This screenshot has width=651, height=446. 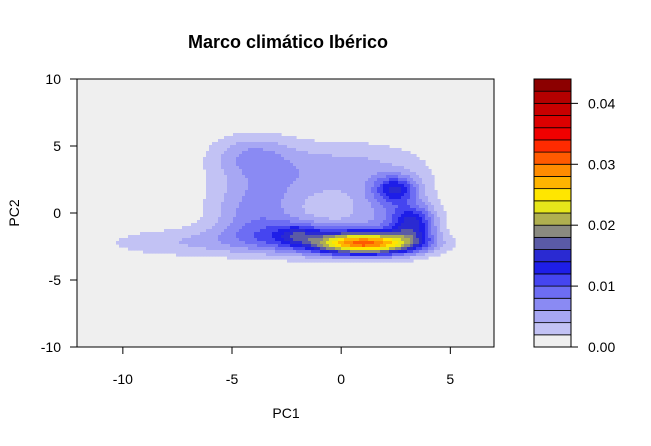 I want to click on x-tick-label: -10, so click(x=123, y=379).